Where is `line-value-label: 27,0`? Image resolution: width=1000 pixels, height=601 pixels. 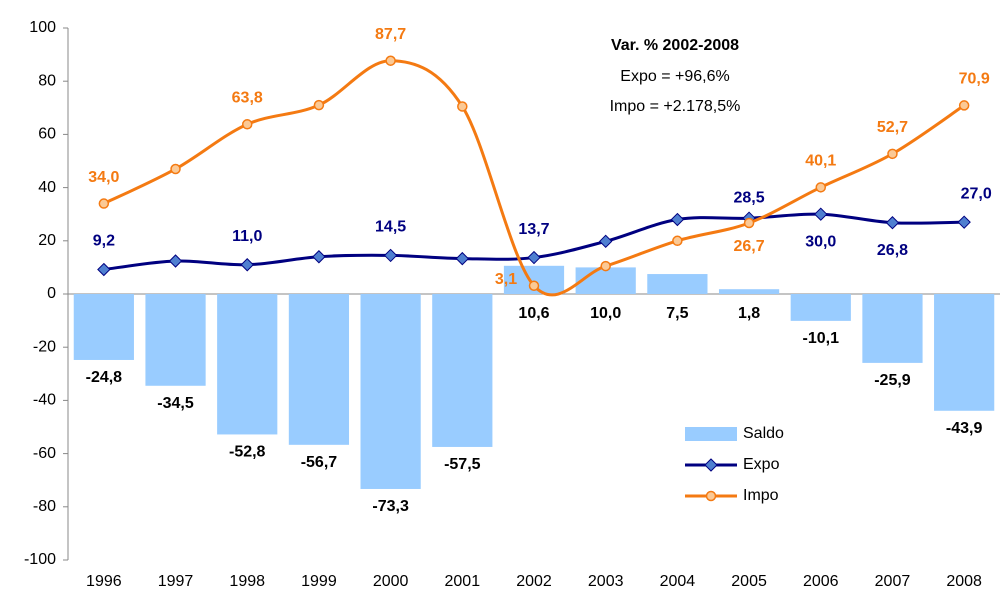 line-value-label: 27,0 is located at coordinates (976, 193).